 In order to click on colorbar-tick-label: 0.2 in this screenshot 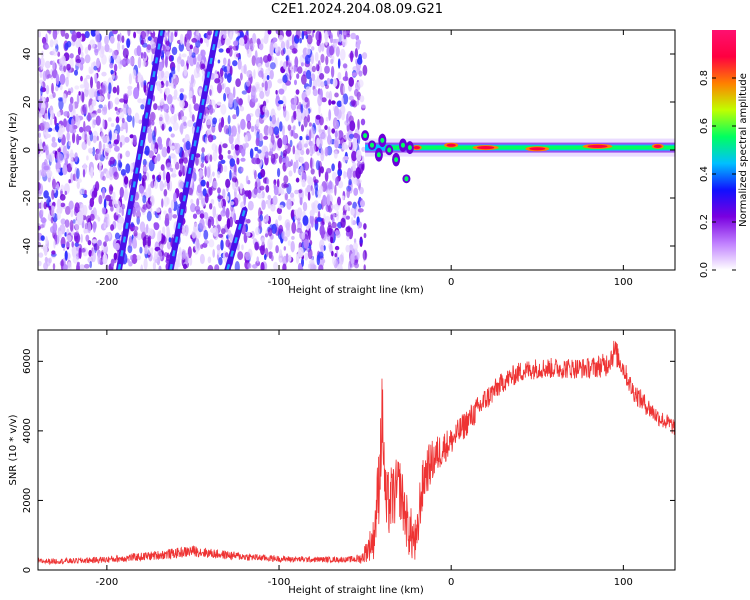, I will do `click(704, 222)`.